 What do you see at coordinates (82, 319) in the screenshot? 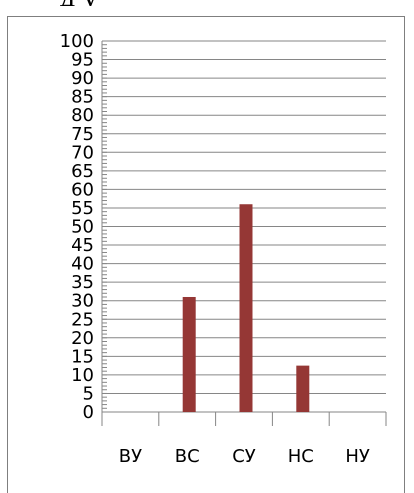
I see `y-tick-label: 25` at bounding box center [82, 319].